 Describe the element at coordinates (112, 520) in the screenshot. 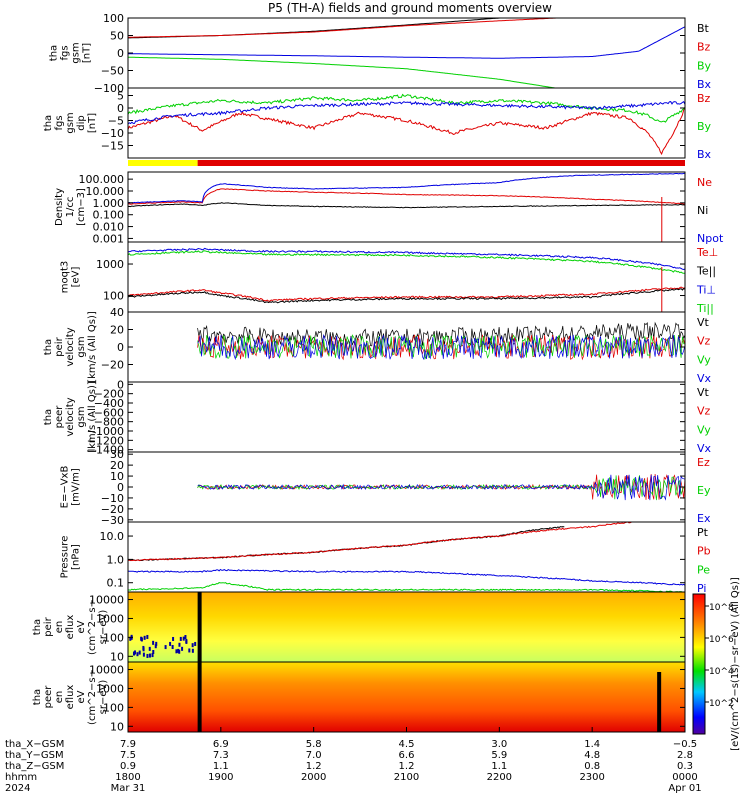

I see `y-tick-label: −30` at that location.